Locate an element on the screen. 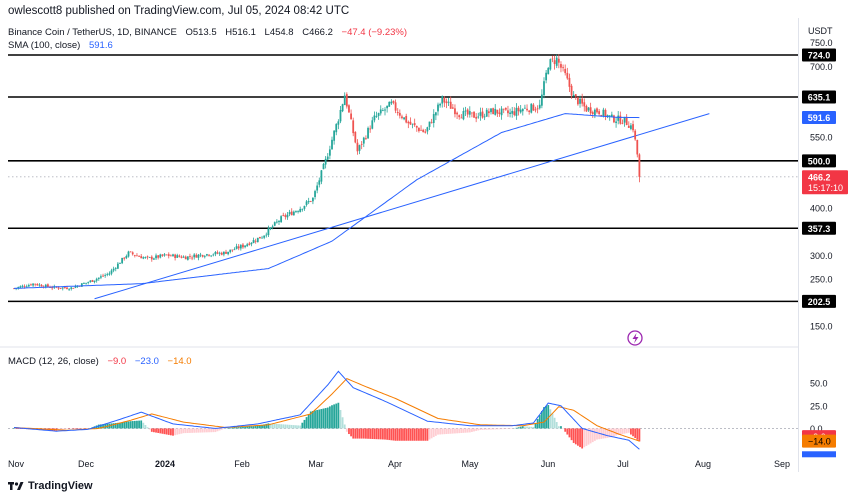 The width and height of the screenshot is (860, 500). time-tick: Dec is located at coordinates (86, 464).